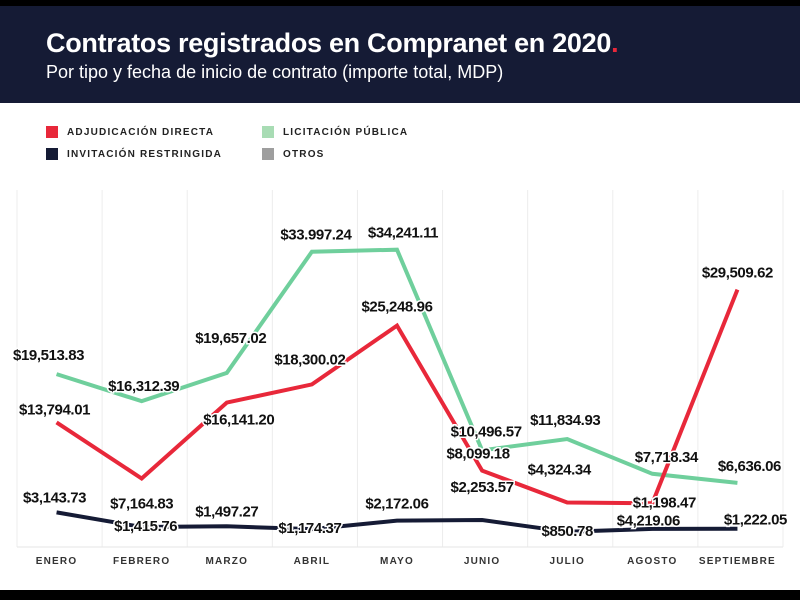  I want to click on legend-label: OTROS, so click(304, 154).